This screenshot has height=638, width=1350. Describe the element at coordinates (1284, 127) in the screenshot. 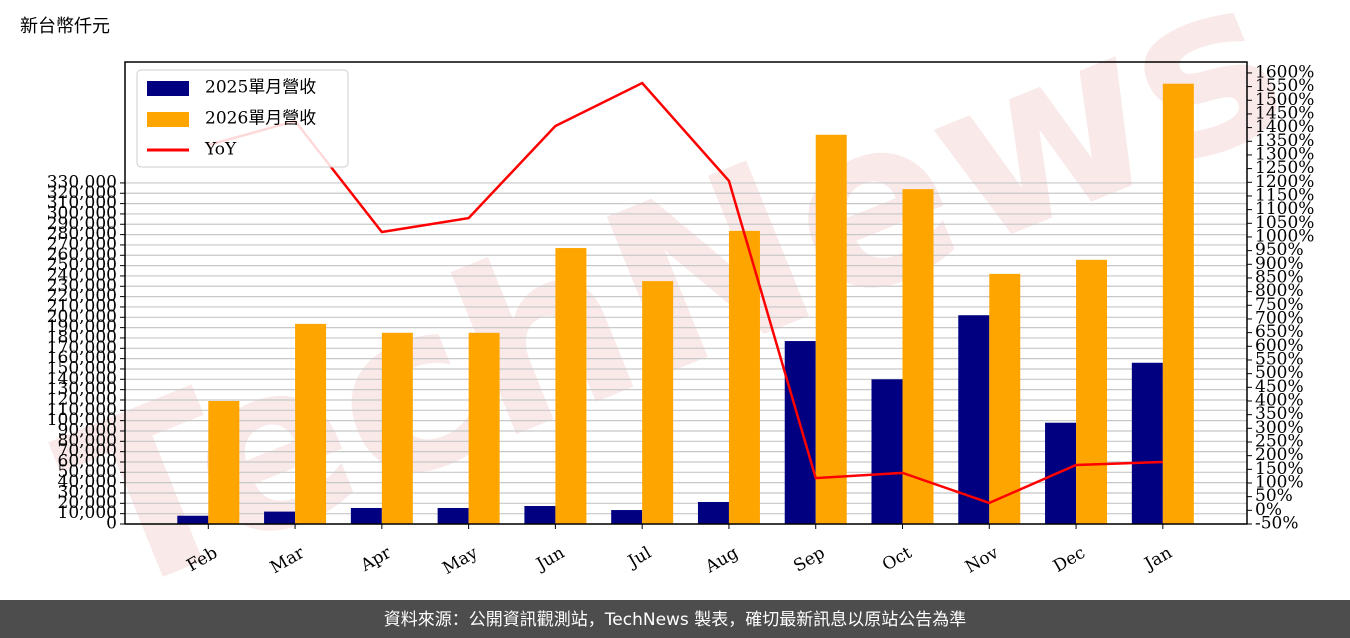

I see `y2-tick-label: 1400%` at that location.